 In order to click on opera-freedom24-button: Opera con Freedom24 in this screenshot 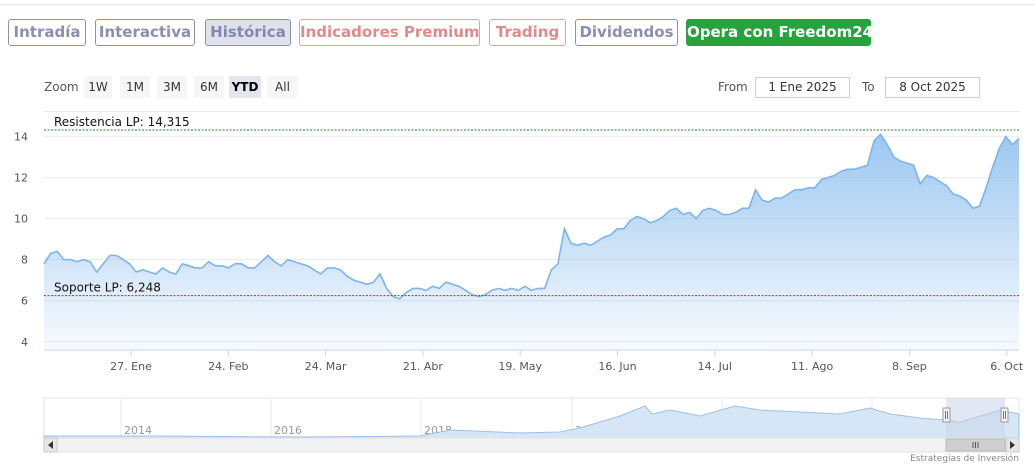, I will do `click(779, 32)`.